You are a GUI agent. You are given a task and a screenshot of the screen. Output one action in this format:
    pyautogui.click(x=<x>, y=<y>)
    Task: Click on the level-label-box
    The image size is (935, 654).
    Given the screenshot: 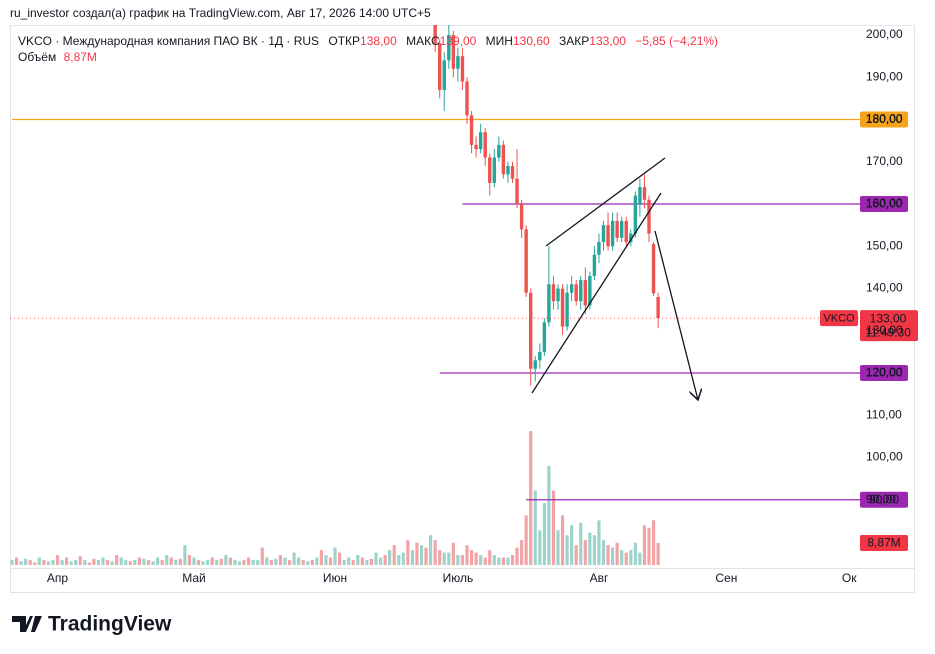 What is the action you would take?
    pyautogui.click(x=884, y=373)
    